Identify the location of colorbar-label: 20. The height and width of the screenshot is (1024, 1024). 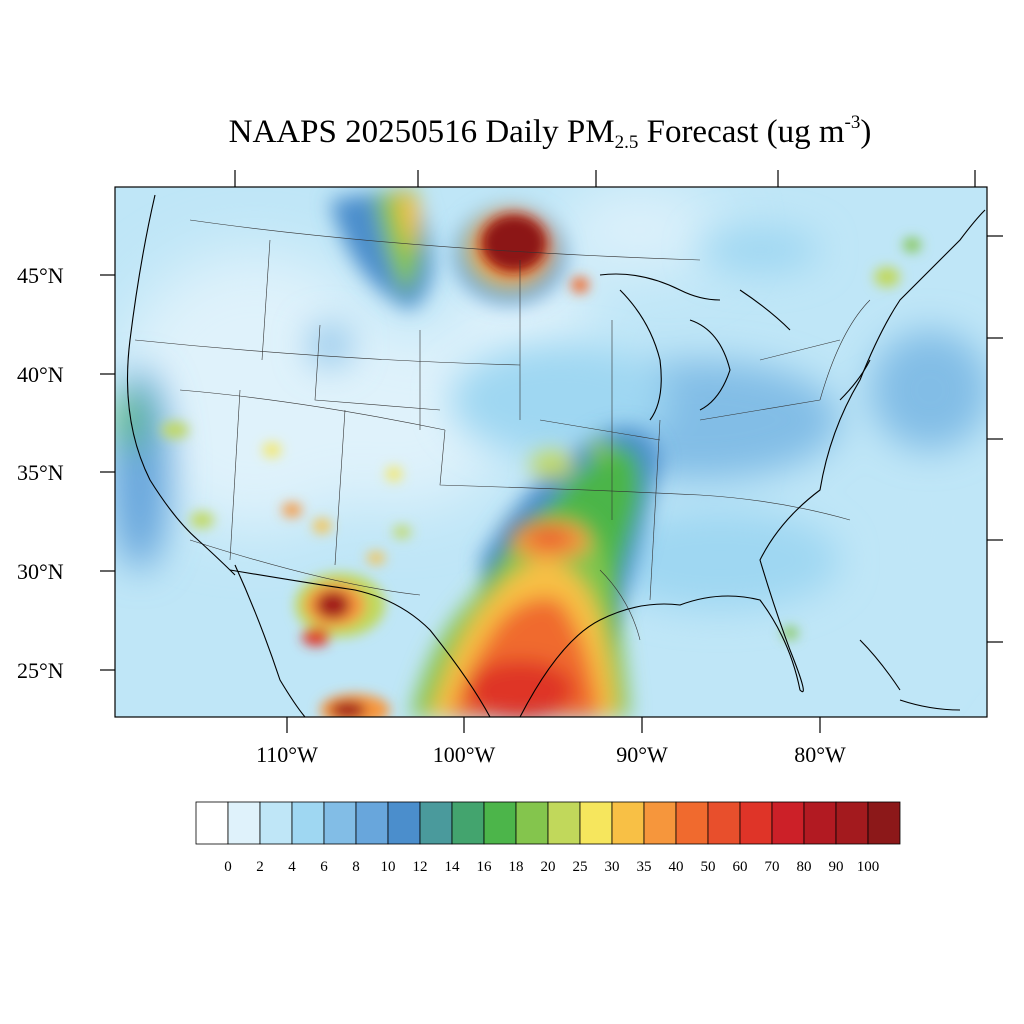
(548, 867).